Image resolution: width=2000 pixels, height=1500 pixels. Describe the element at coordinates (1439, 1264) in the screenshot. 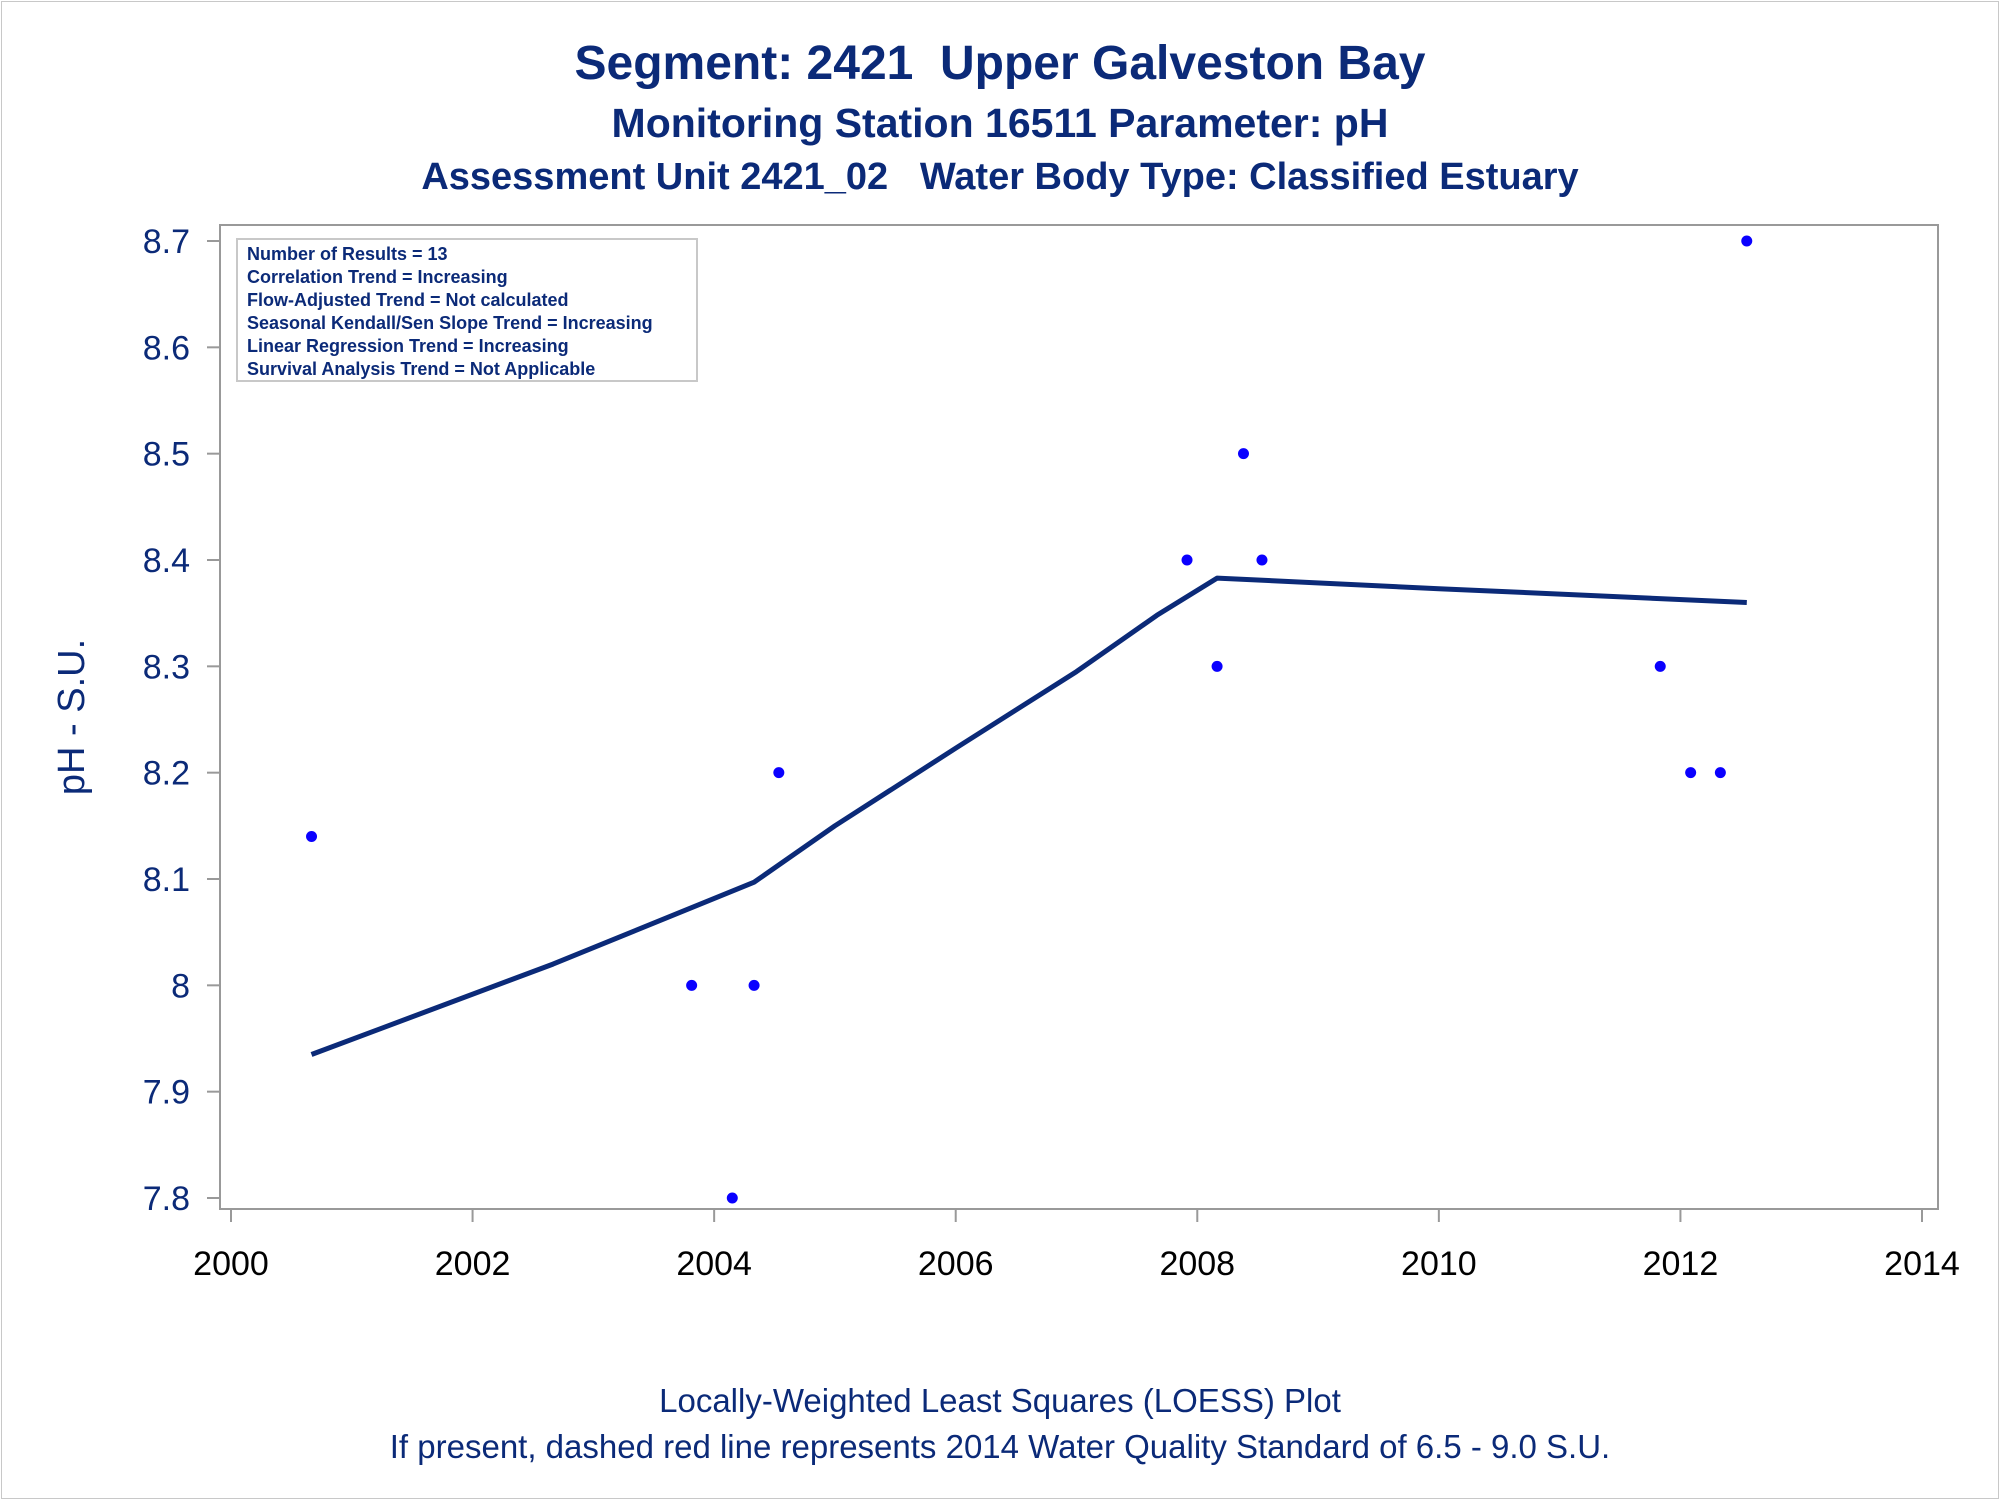

I see `x-tick-label: 2010` at that location.